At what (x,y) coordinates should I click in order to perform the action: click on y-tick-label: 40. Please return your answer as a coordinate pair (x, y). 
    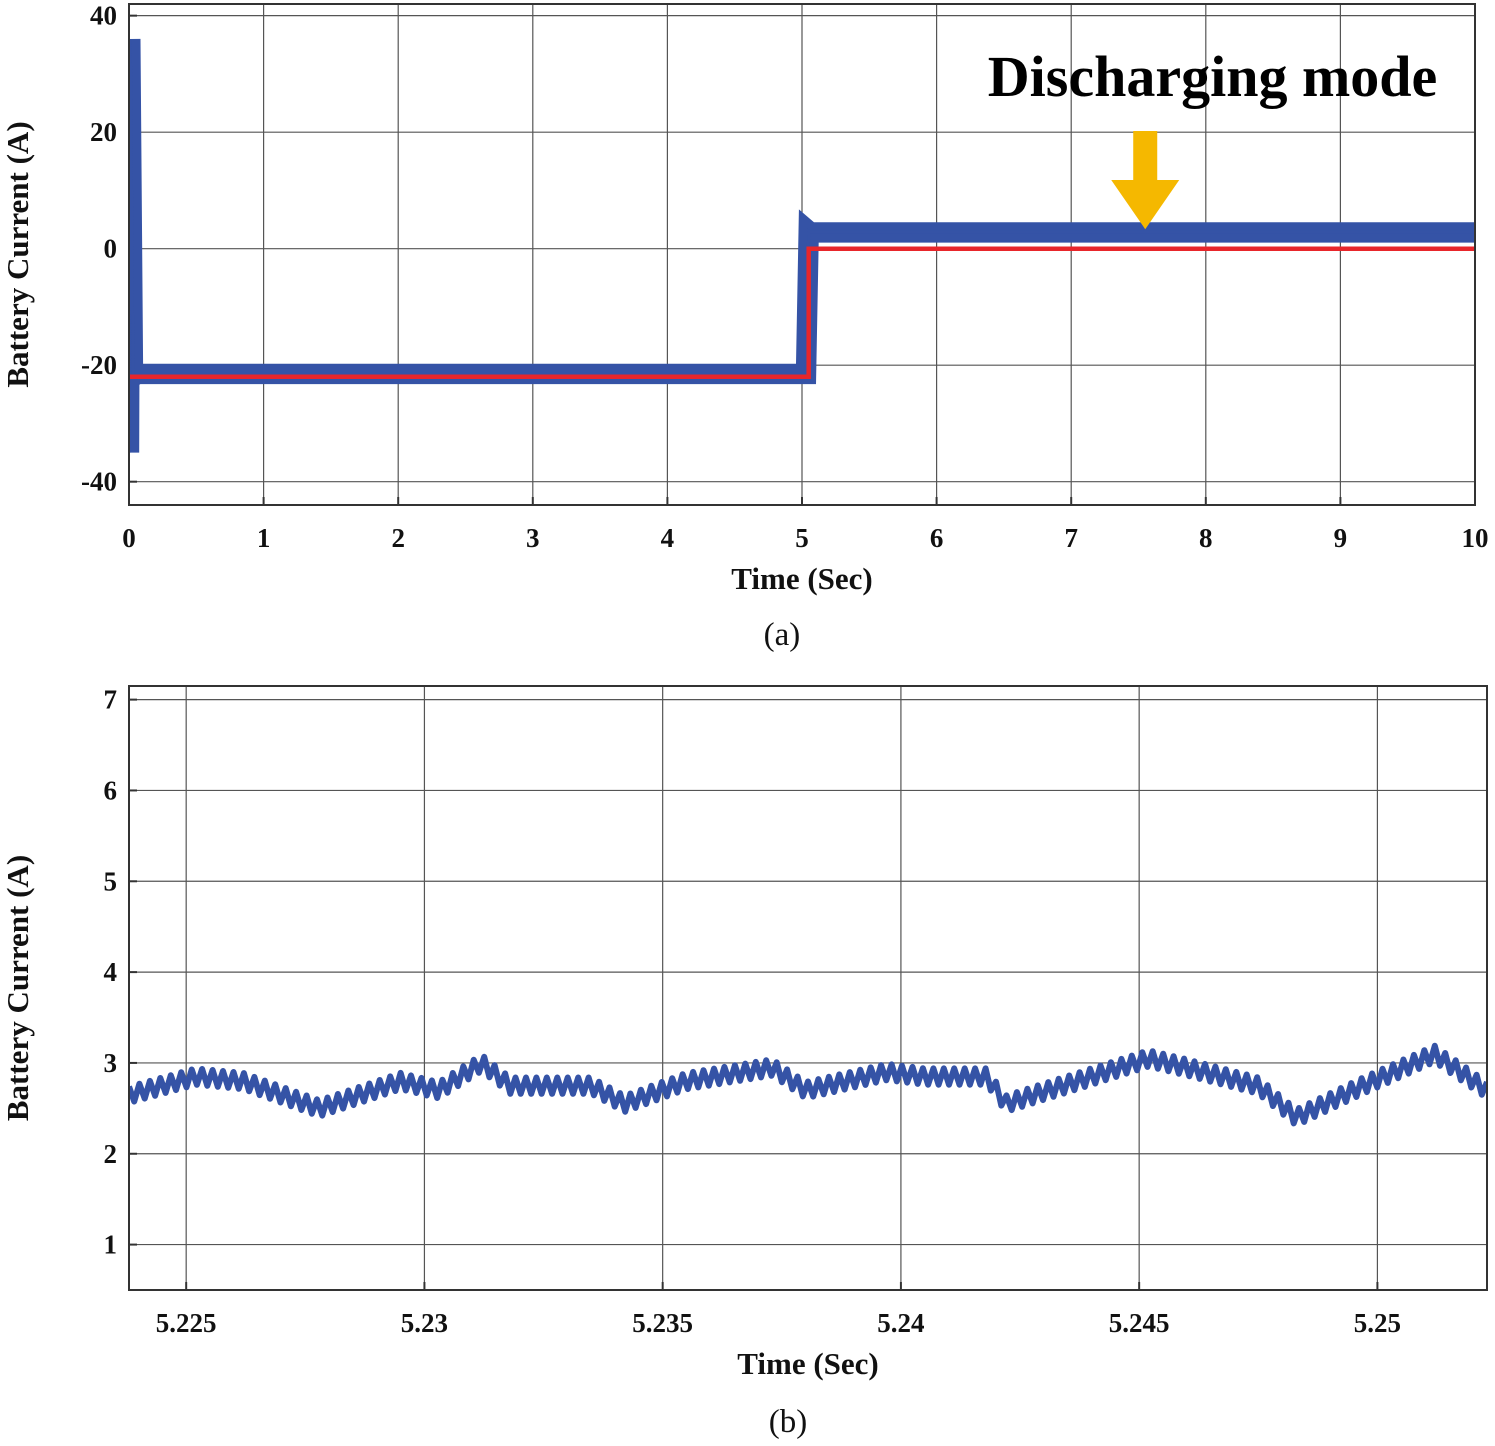
    Looking at the image, I should click on (103, 16).